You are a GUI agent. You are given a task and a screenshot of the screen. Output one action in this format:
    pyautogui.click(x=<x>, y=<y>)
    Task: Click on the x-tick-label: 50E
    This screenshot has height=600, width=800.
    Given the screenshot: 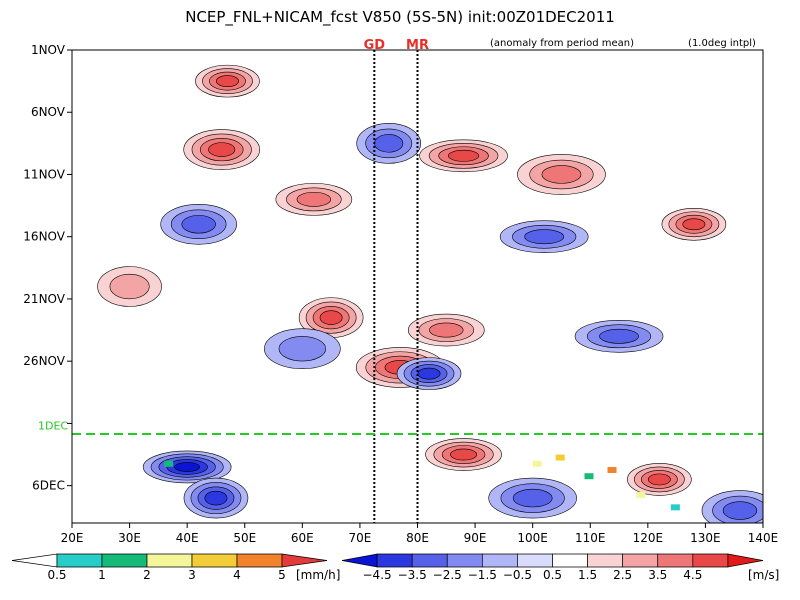 What is the action you would take?
    pyautogui.click(x=244, y=538)
    